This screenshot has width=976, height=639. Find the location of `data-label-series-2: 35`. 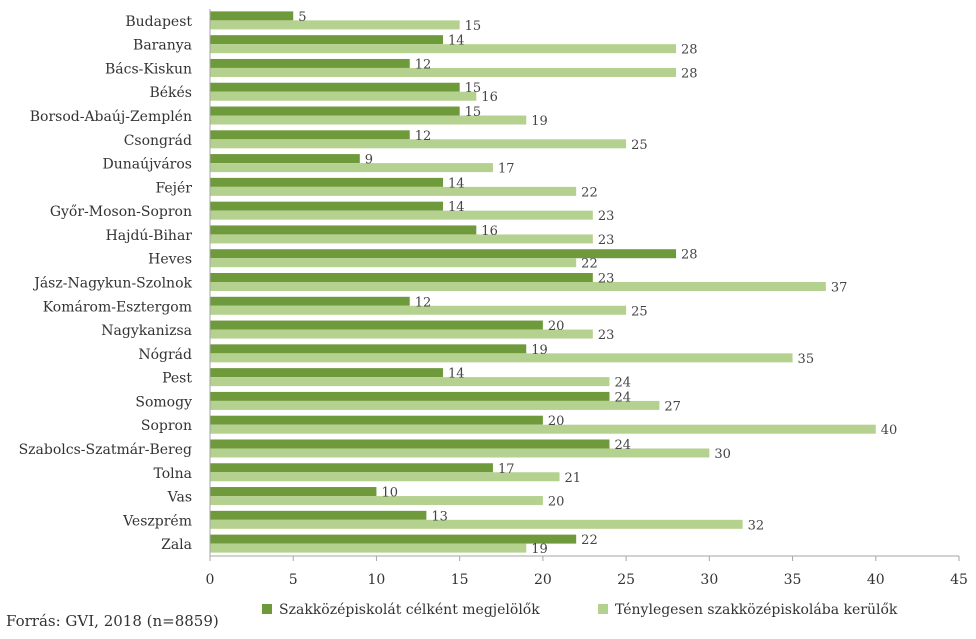

data-label-series-2: 35 is located at coordinates (806, 359).